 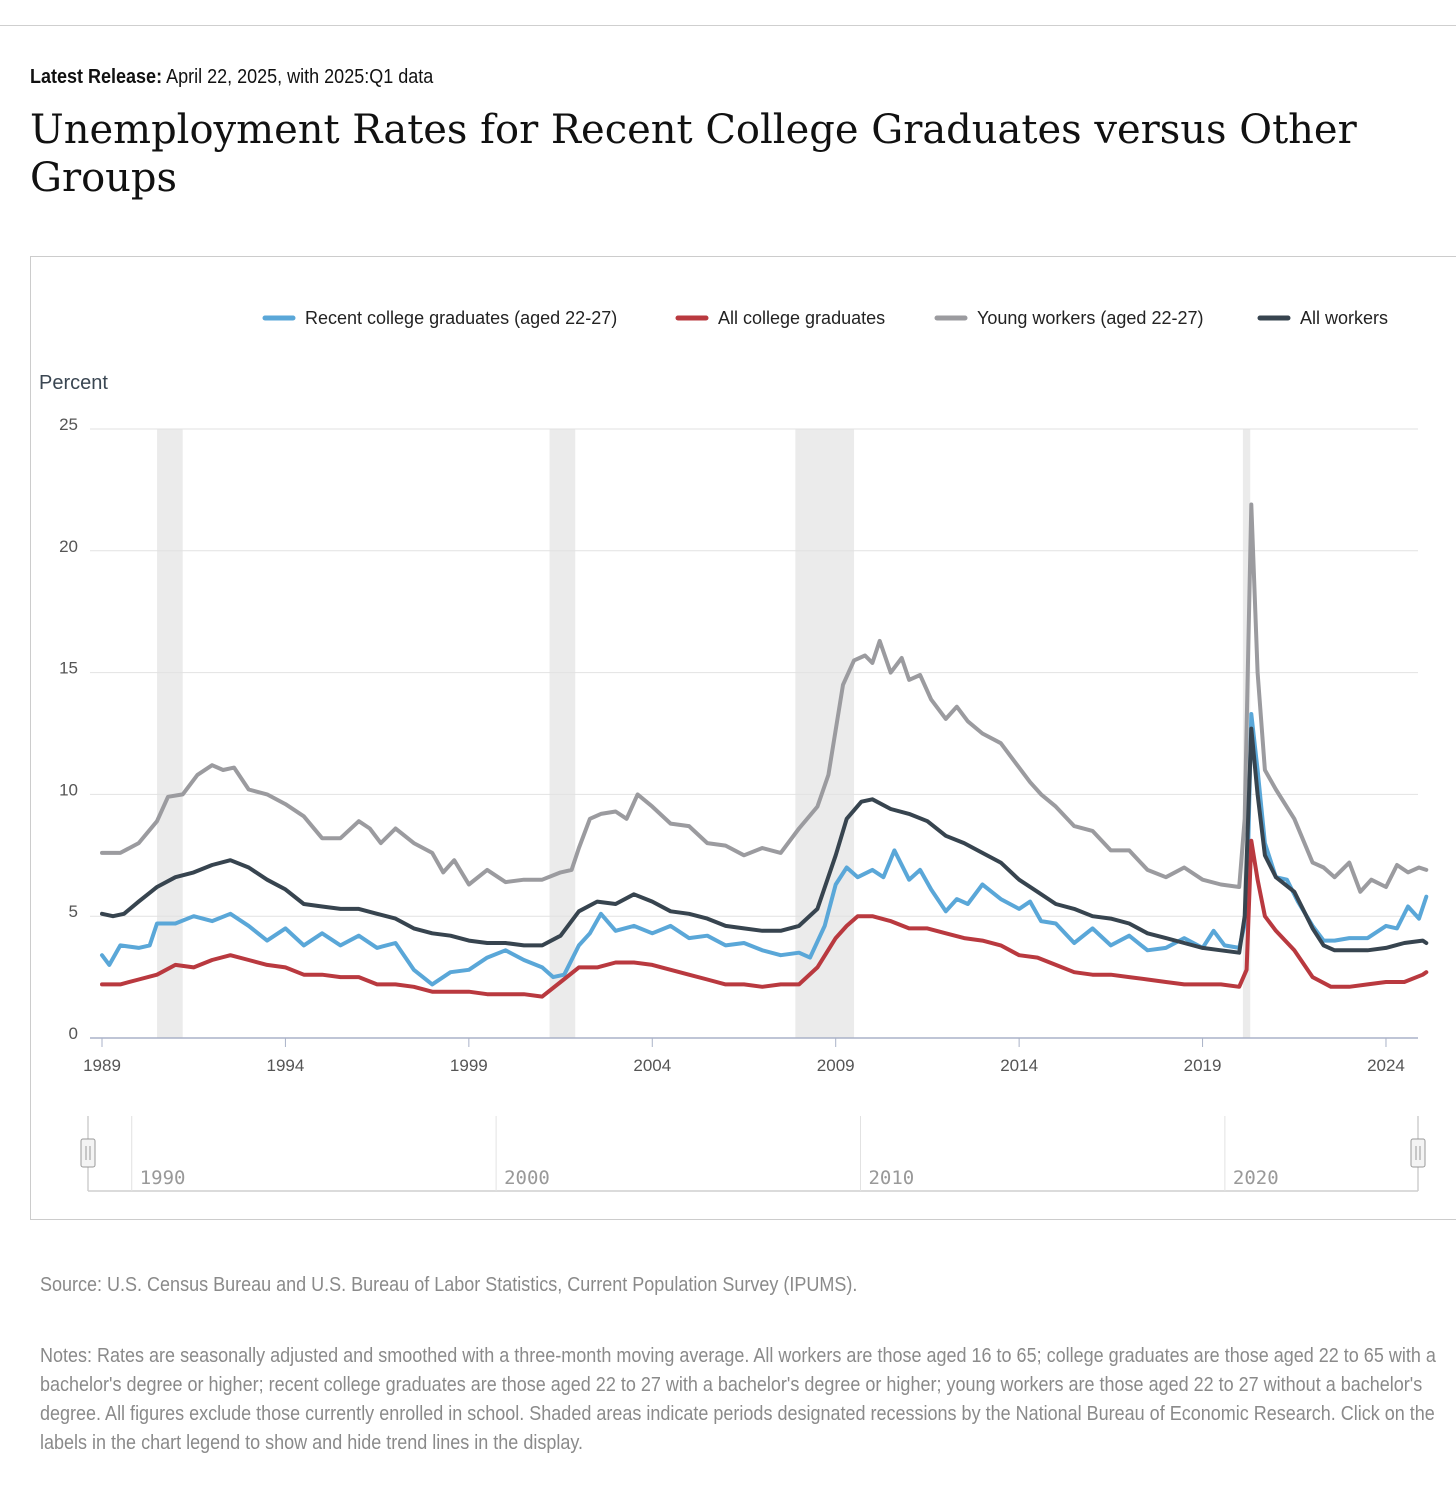 What do you see at coordinates (652, 1065) in the screenshot?
I see `x-tick-label: 2004` at bounding box center [652, 1065].